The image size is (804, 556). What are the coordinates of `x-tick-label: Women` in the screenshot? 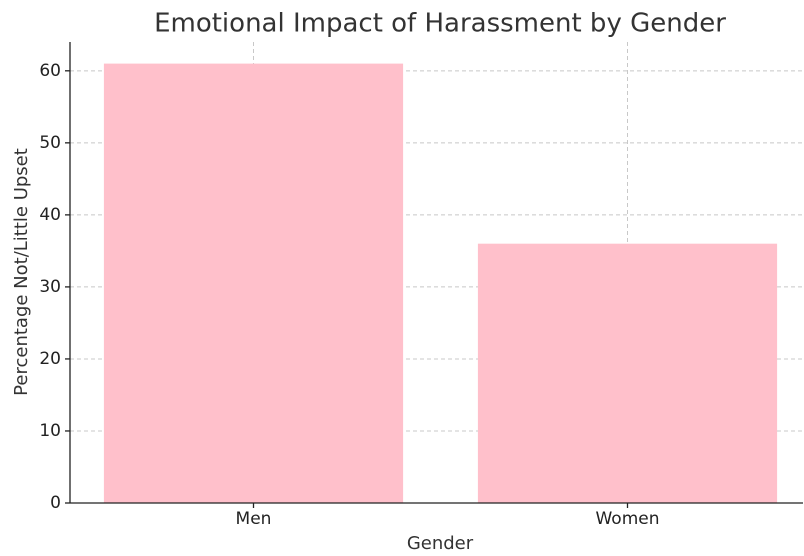 It's located at (627, 519).